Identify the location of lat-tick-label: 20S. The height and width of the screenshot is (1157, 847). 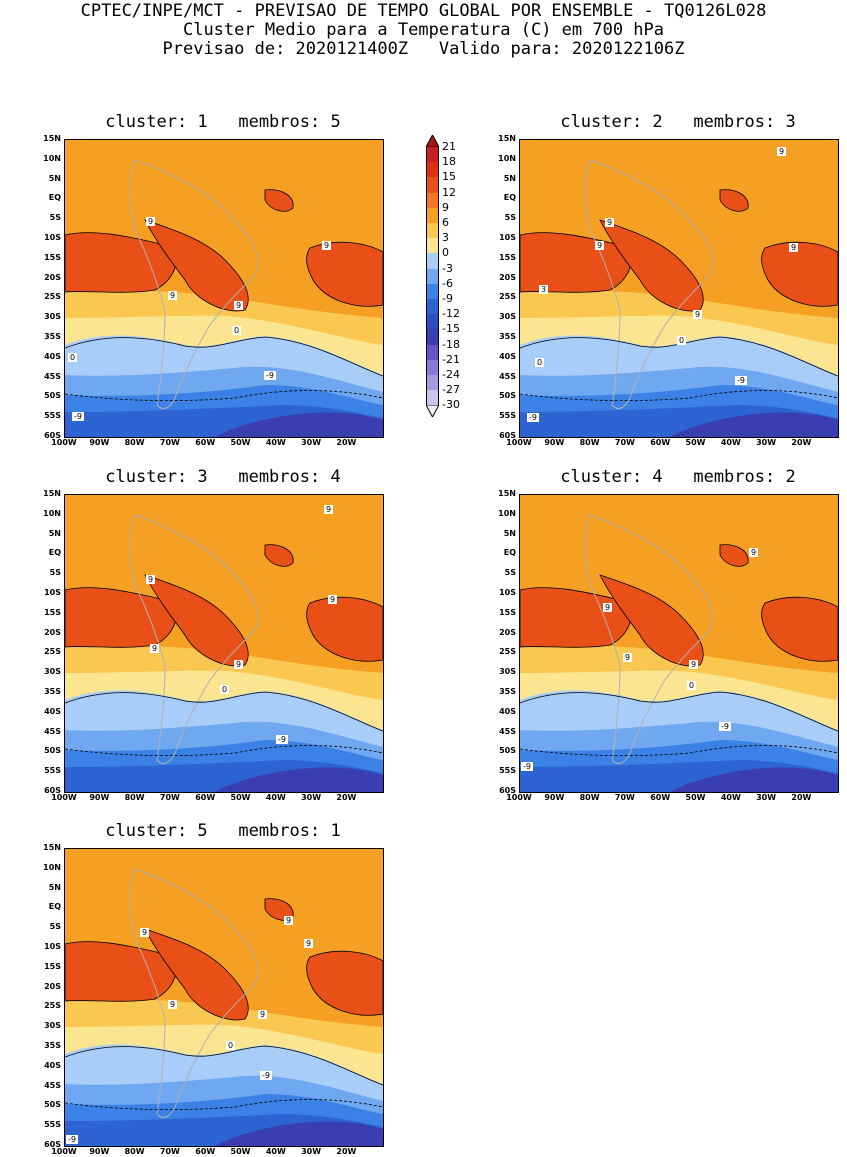
(52, 986).